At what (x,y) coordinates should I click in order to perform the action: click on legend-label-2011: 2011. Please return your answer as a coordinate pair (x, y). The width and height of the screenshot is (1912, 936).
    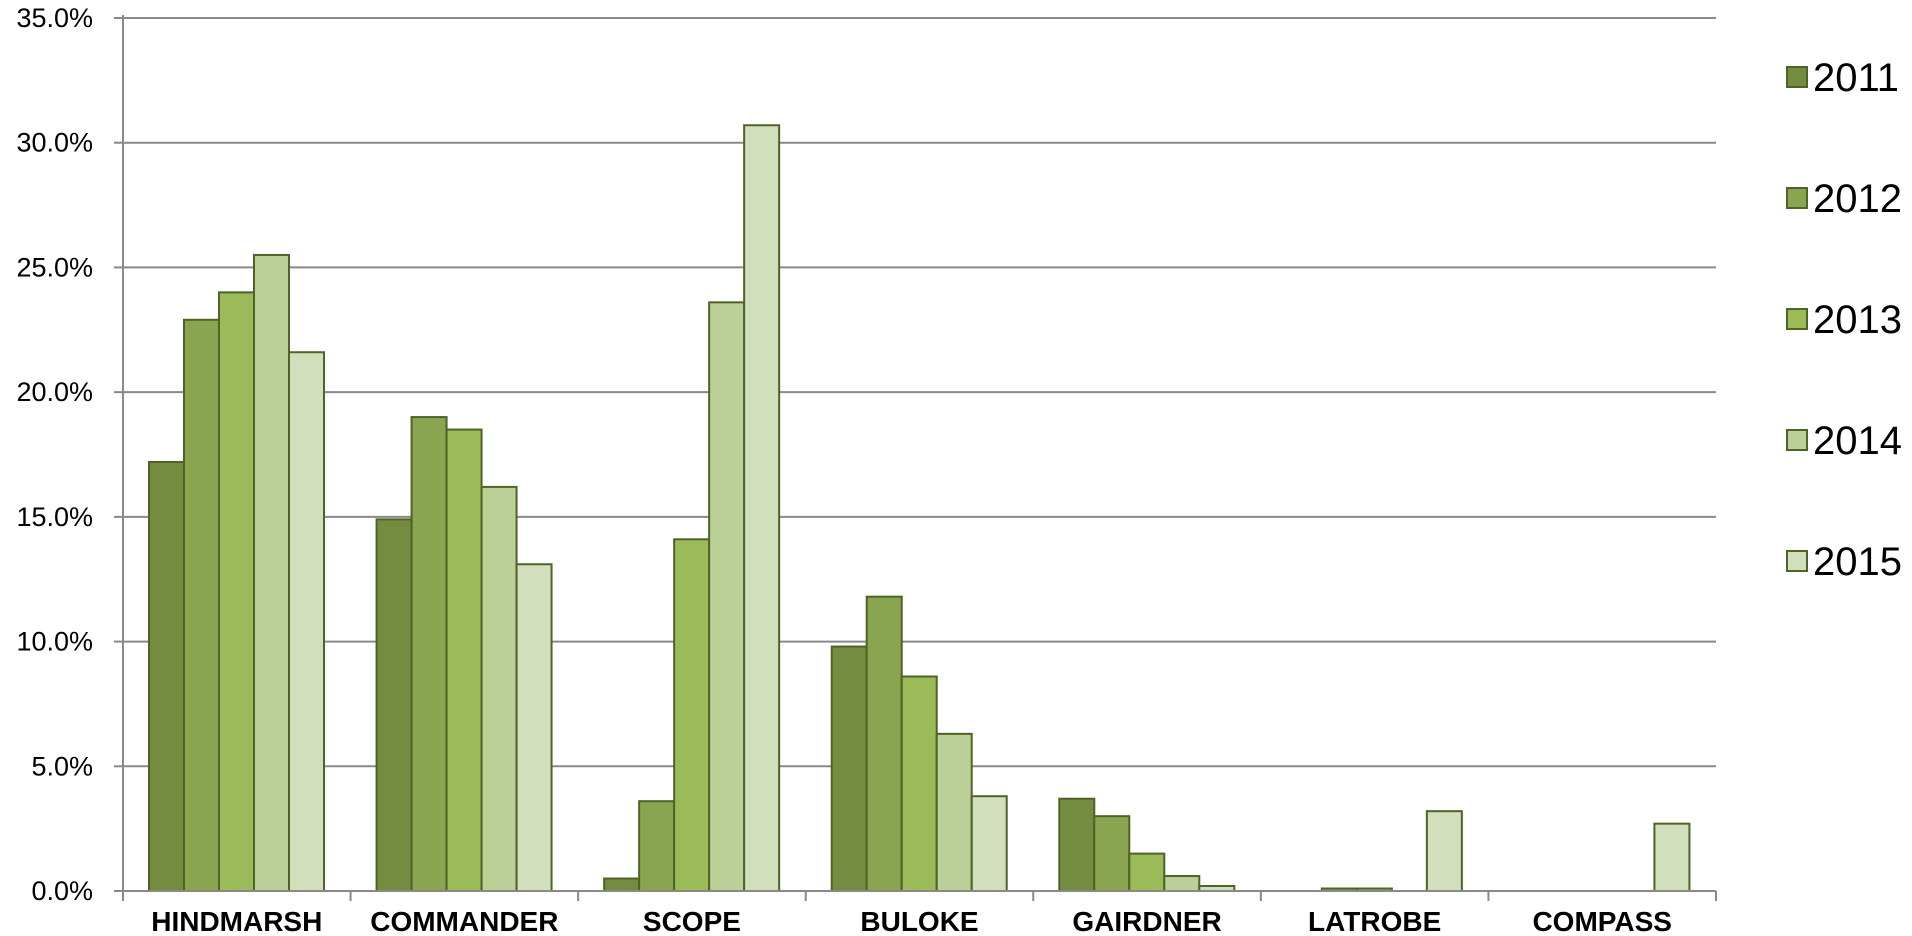
    Looking at the image, I should click on (1856, 78).